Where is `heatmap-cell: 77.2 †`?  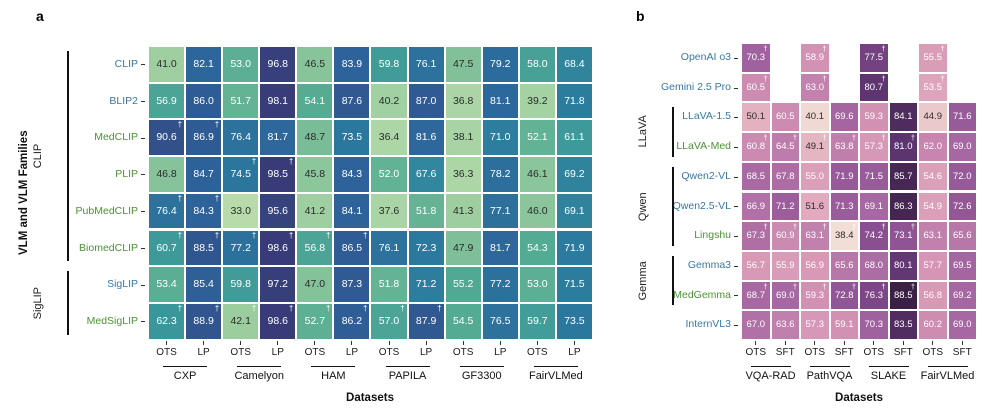
heatmap-cell: 77.2 † is located at coordinates (241, 248).